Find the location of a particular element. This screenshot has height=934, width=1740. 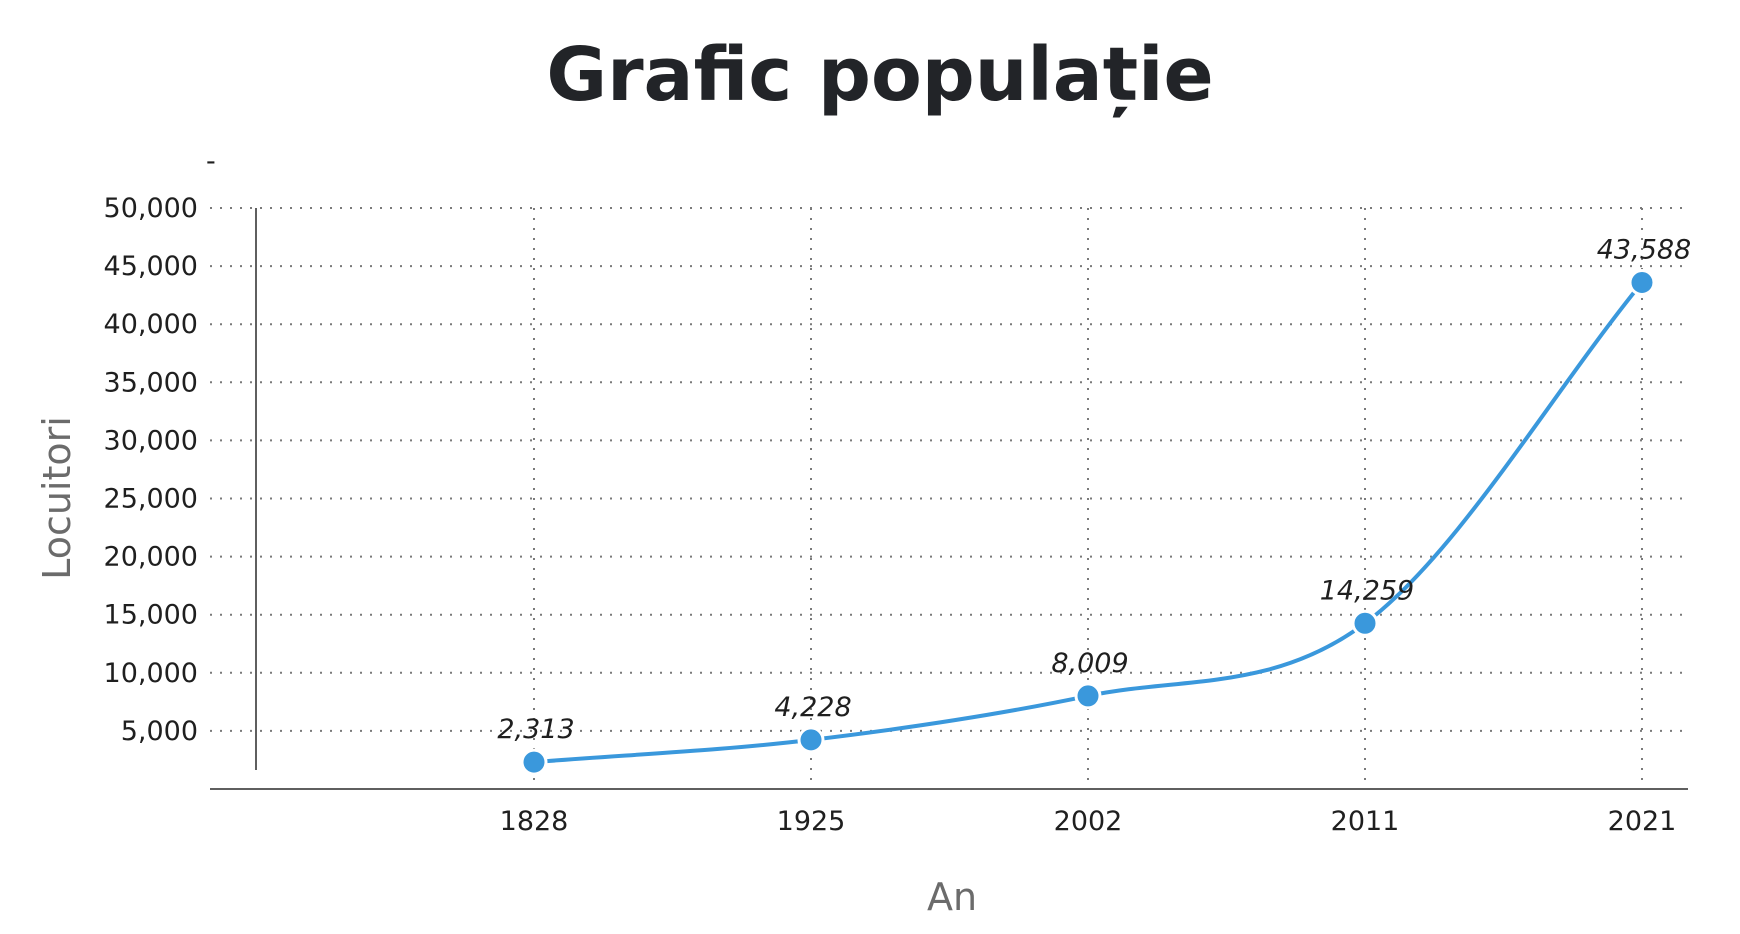

x-axis-title: An is located at coordinates (952, 897).